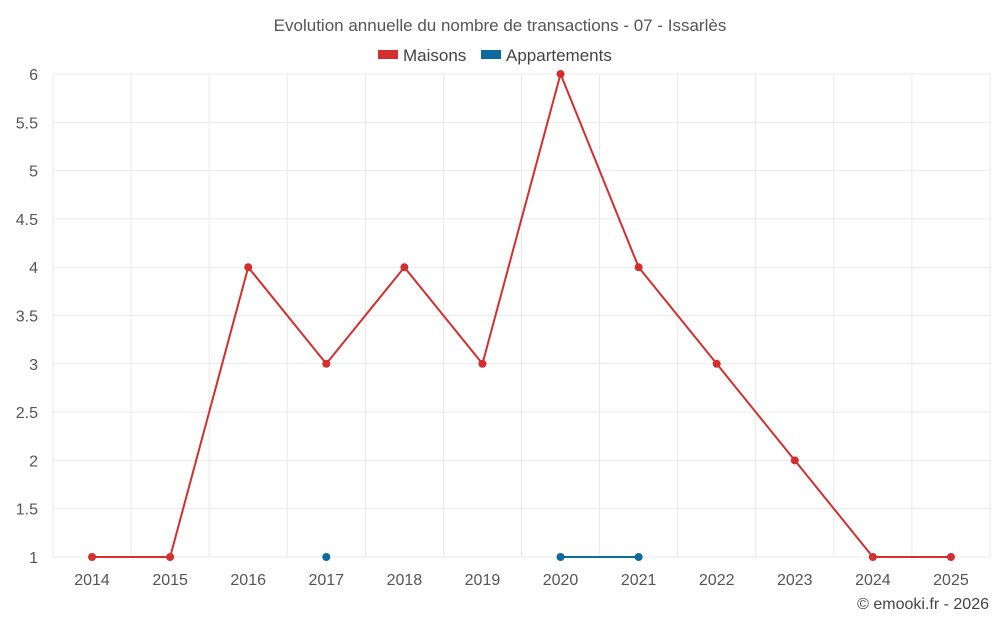 Image resolution: width=1000 pixels, height=625 pixels. What do you see at coordinates (326, 580) in the screenshot?
I see `x-tick-label: 2017` at bounding box center [326, 580].